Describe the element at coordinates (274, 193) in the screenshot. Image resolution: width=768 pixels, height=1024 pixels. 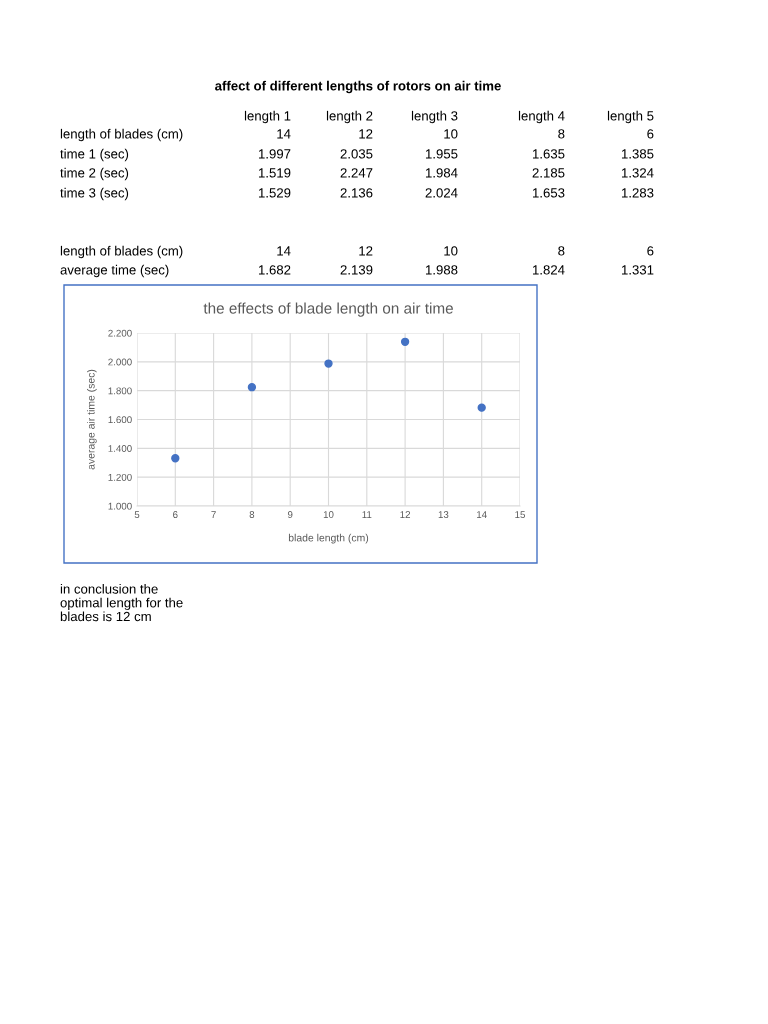
I see `text: 1.529` at that location.